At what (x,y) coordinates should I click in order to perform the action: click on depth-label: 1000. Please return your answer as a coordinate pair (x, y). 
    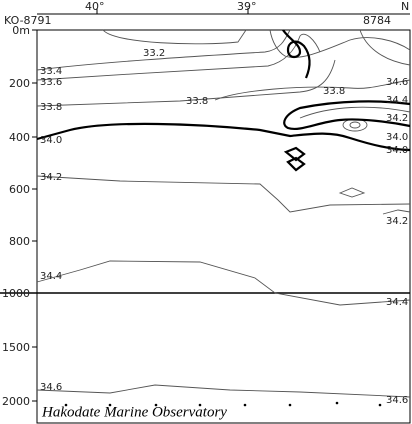
    Looking at the image, I should click on (16, 293).